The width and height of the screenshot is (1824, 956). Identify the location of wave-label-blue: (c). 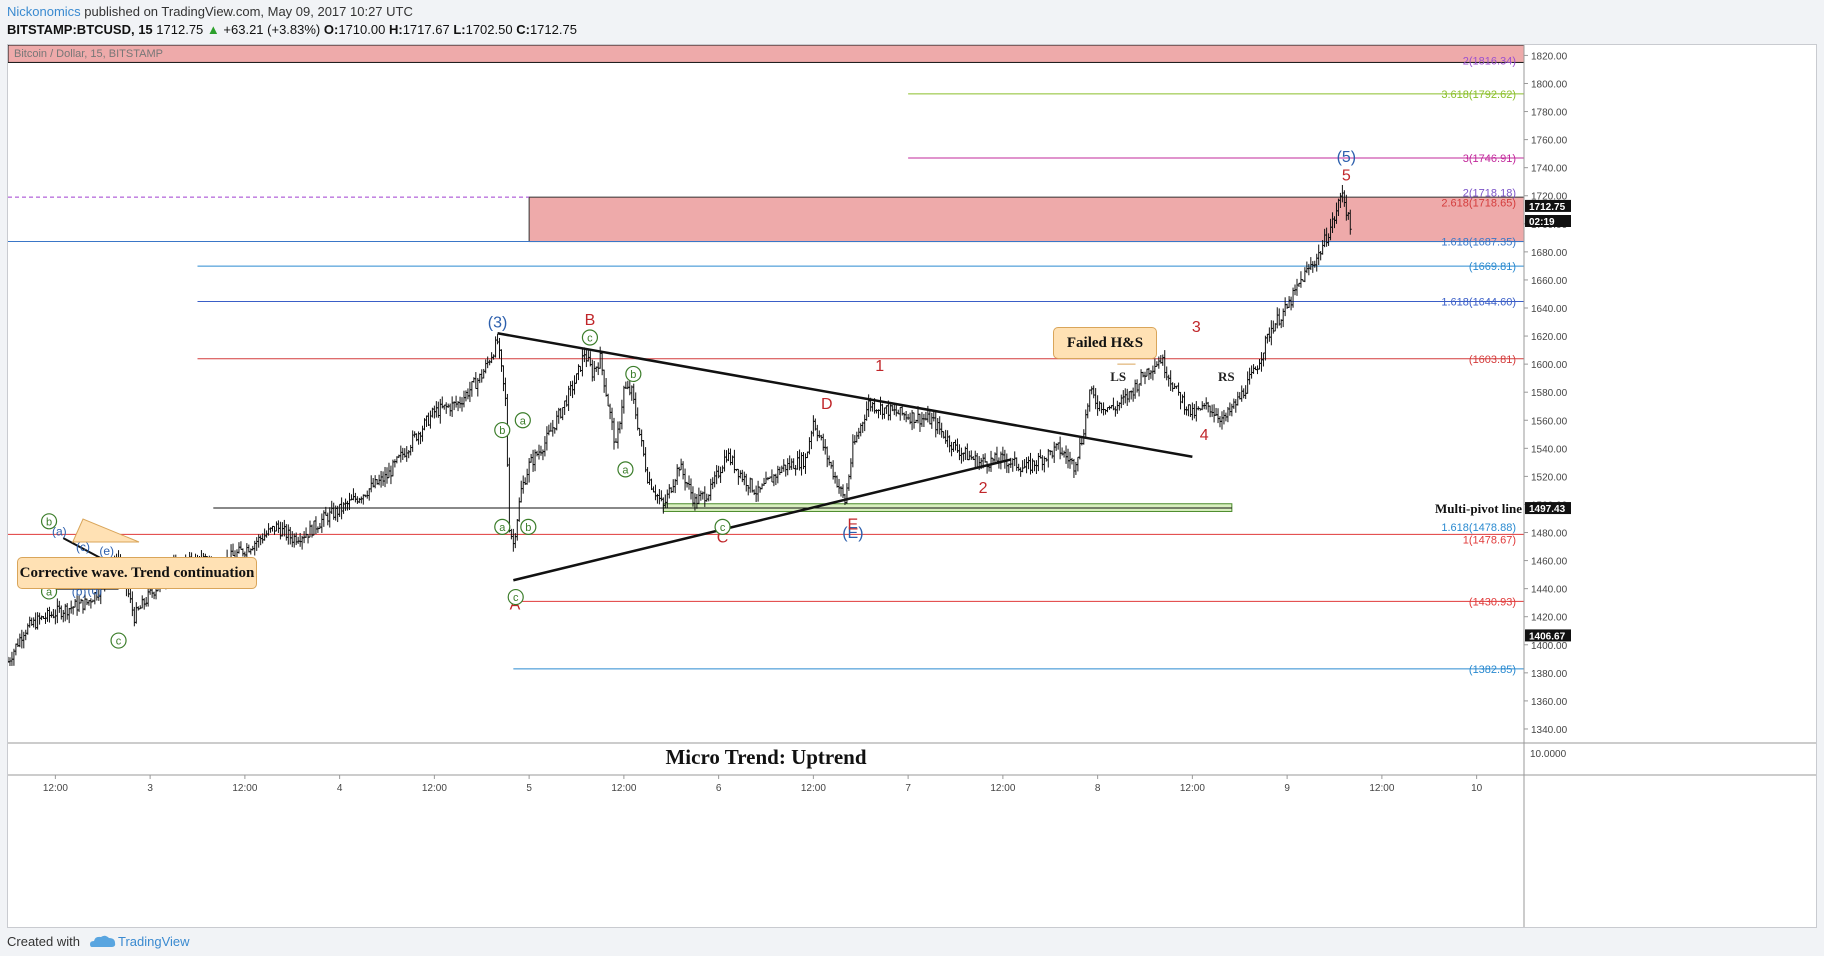
(83, 547).